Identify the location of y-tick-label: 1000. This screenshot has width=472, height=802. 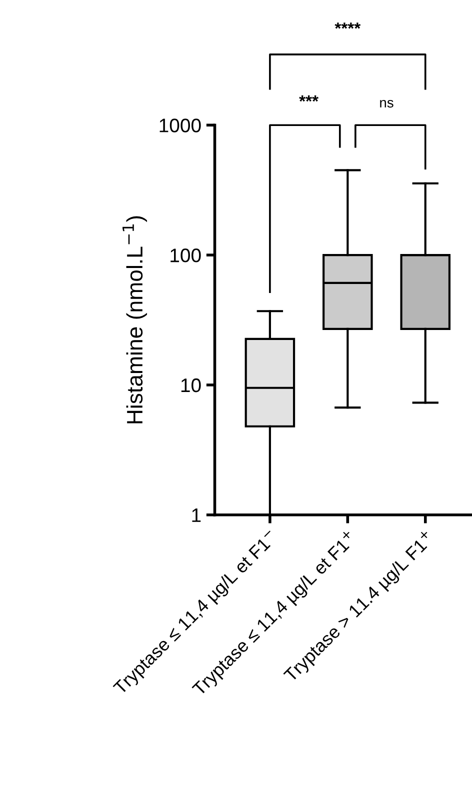
(180, 125).